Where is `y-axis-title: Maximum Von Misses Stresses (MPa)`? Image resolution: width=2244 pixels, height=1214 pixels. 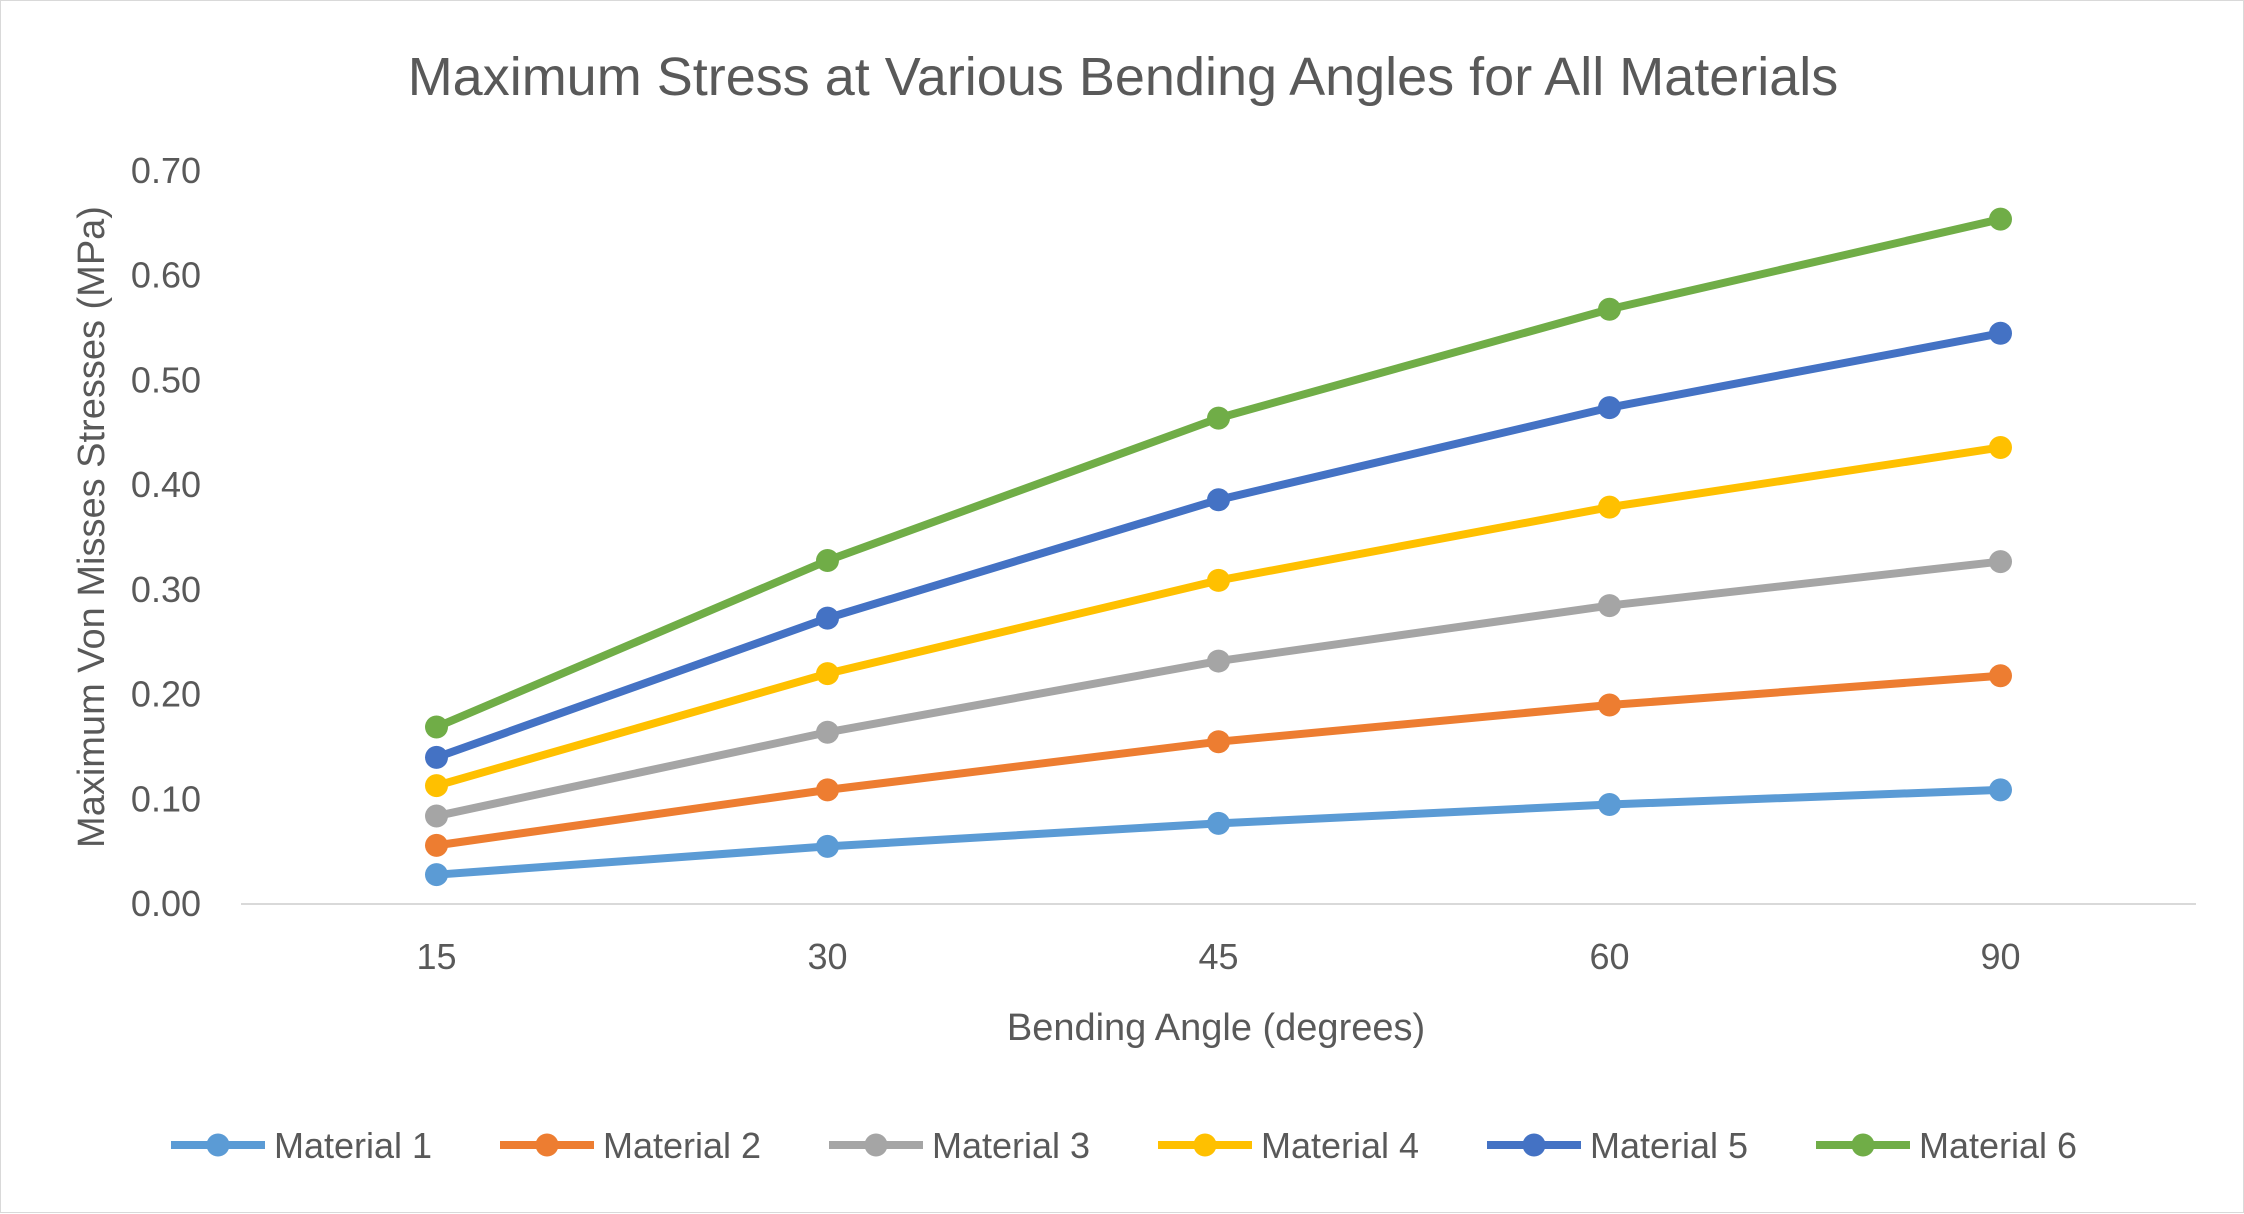 y-axis-title: Maximum Von Misses Stresses (MPa) is located at coordinates (92, 527).